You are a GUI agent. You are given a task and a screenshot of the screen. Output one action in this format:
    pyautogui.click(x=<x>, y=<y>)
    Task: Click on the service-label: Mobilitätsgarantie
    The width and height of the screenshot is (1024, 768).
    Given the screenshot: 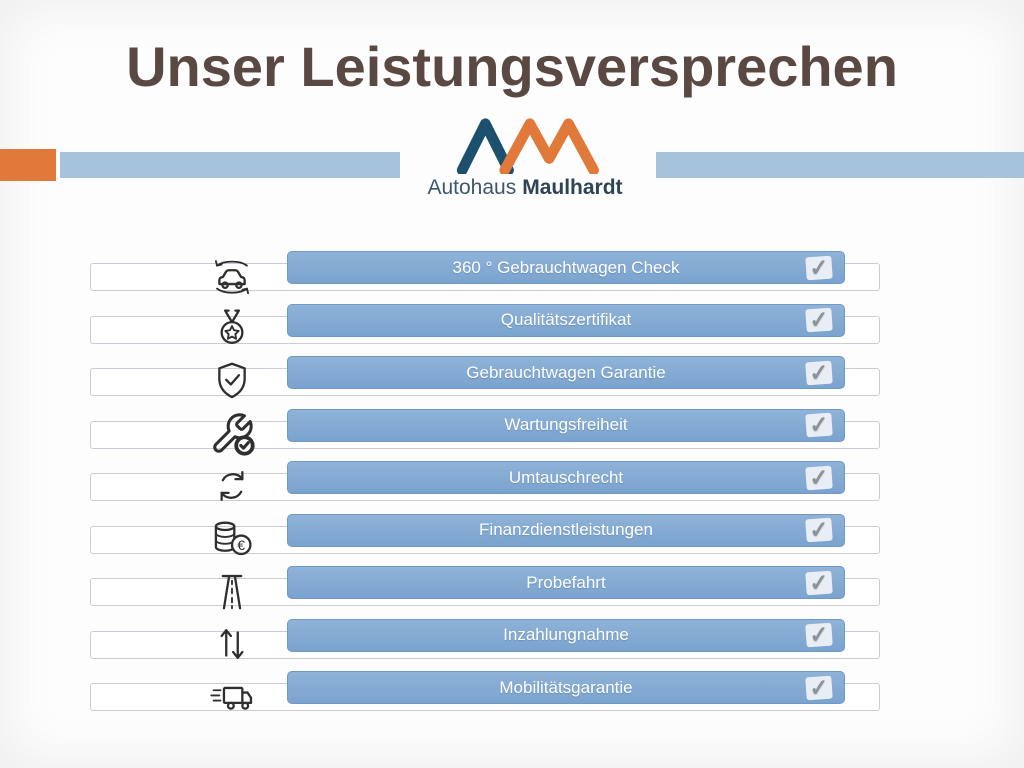 What is the action you would take?
    pyautogui.click(x=566, y=687)
    